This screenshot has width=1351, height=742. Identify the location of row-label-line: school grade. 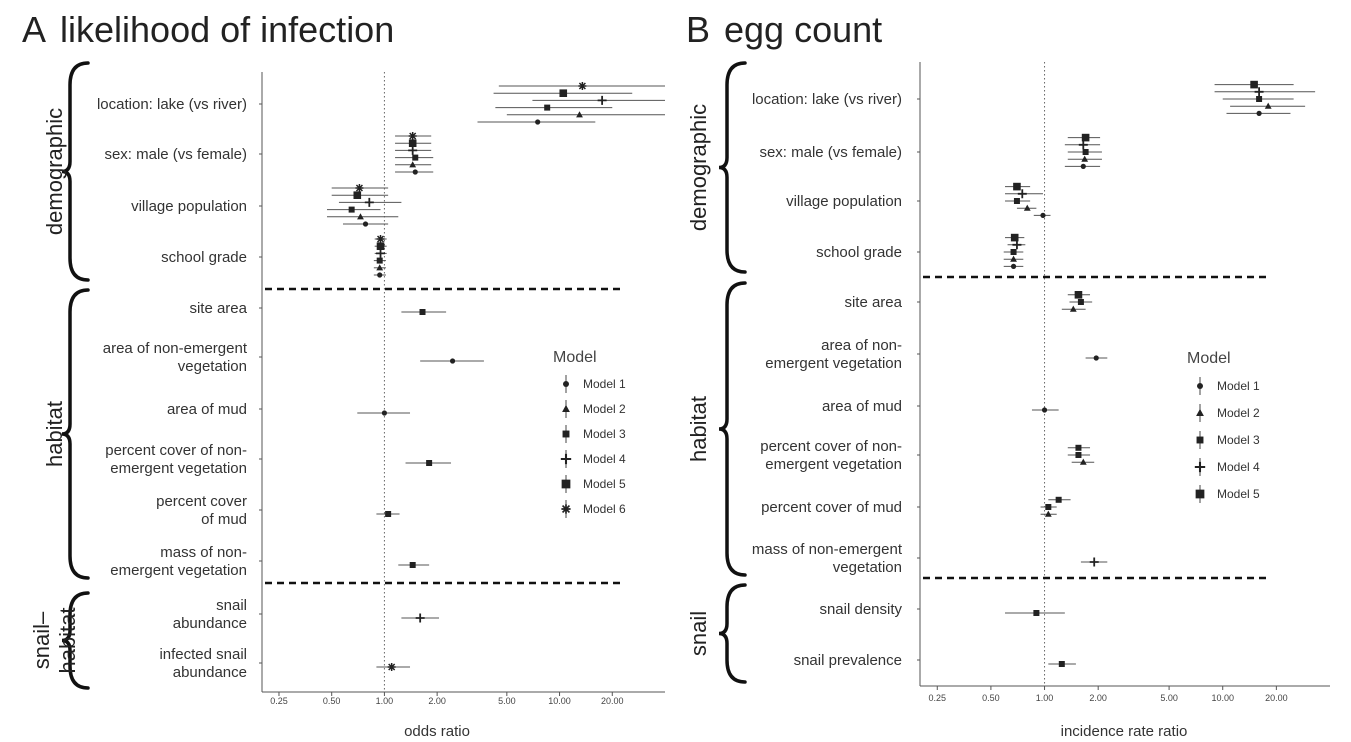
(859, 252).